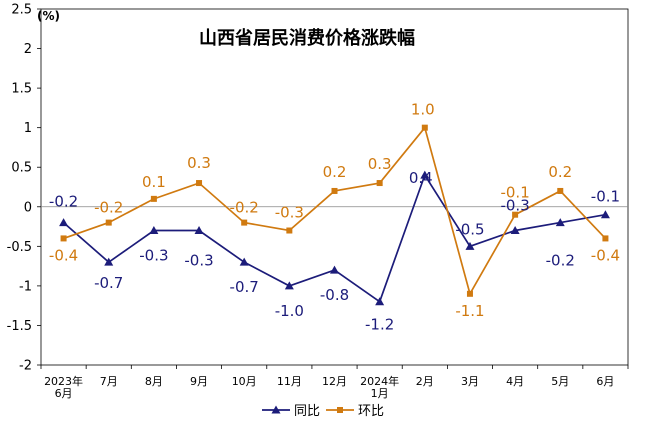  What do you see at coordinates (307, 38) in the screenshot?
I see `chart-title: 山西省居民消费价格涨跌幅` at bounding box center [307, 38].